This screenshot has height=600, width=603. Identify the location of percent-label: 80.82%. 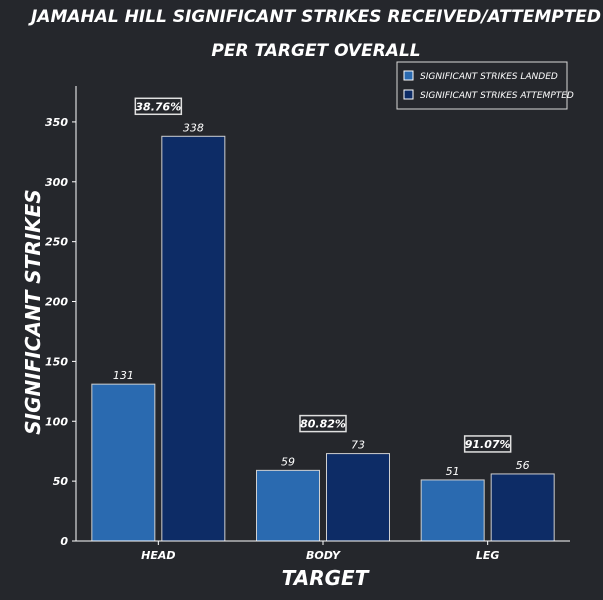
(323, 424).